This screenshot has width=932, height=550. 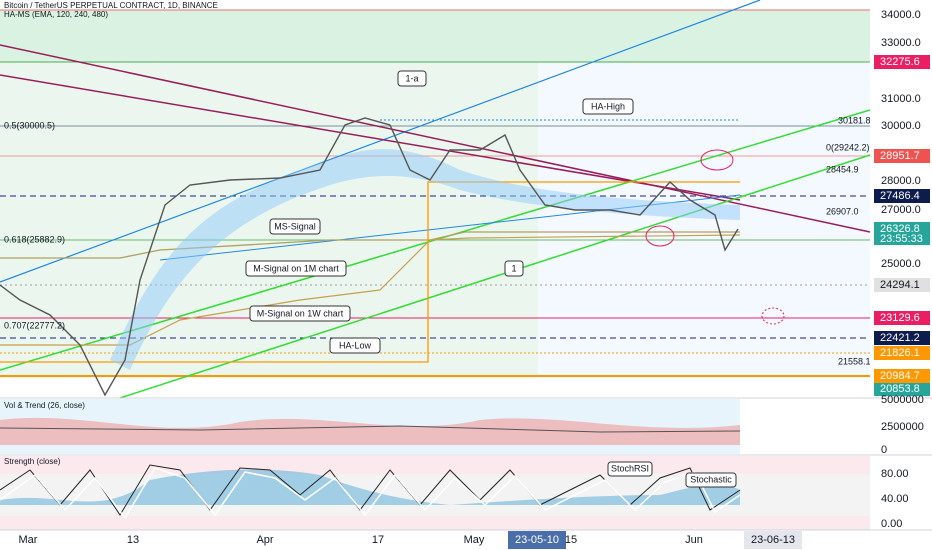 What do you see at coordinates (571, 540) in the screenshot?
I see `time-tick: 15` at bounding box center [571, 540].